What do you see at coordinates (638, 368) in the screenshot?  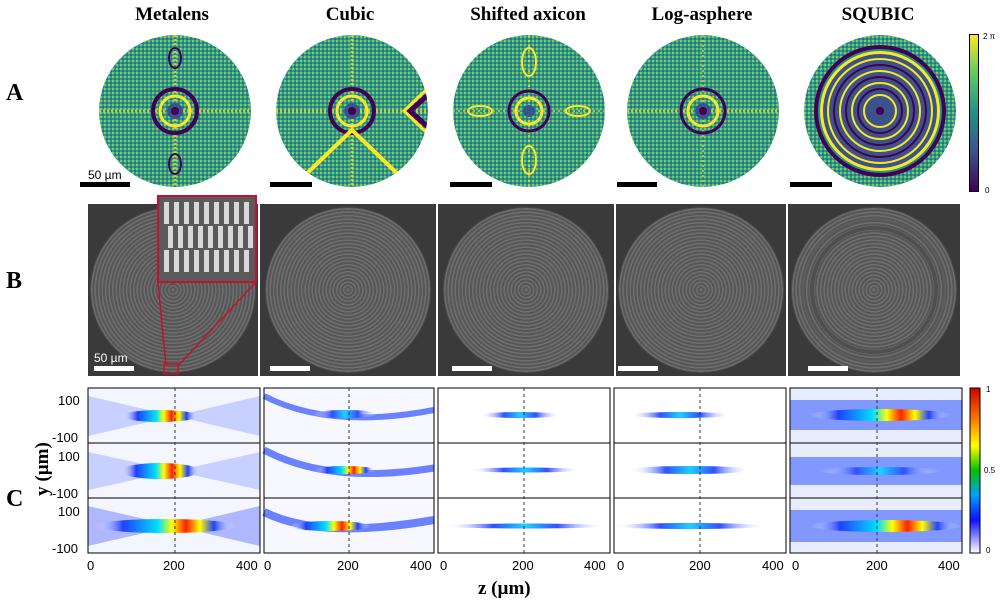 I see `scale-bar-b-log-asphere` at bounding box center [638, 368].